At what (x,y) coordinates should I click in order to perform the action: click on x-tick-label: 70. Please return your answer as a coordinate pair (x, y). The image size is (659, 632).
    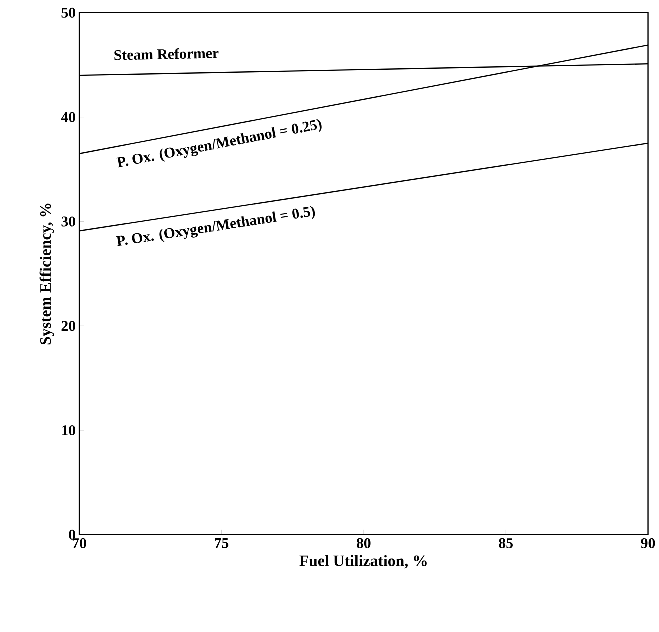
    Looking at the image, I should click on (79, 543).